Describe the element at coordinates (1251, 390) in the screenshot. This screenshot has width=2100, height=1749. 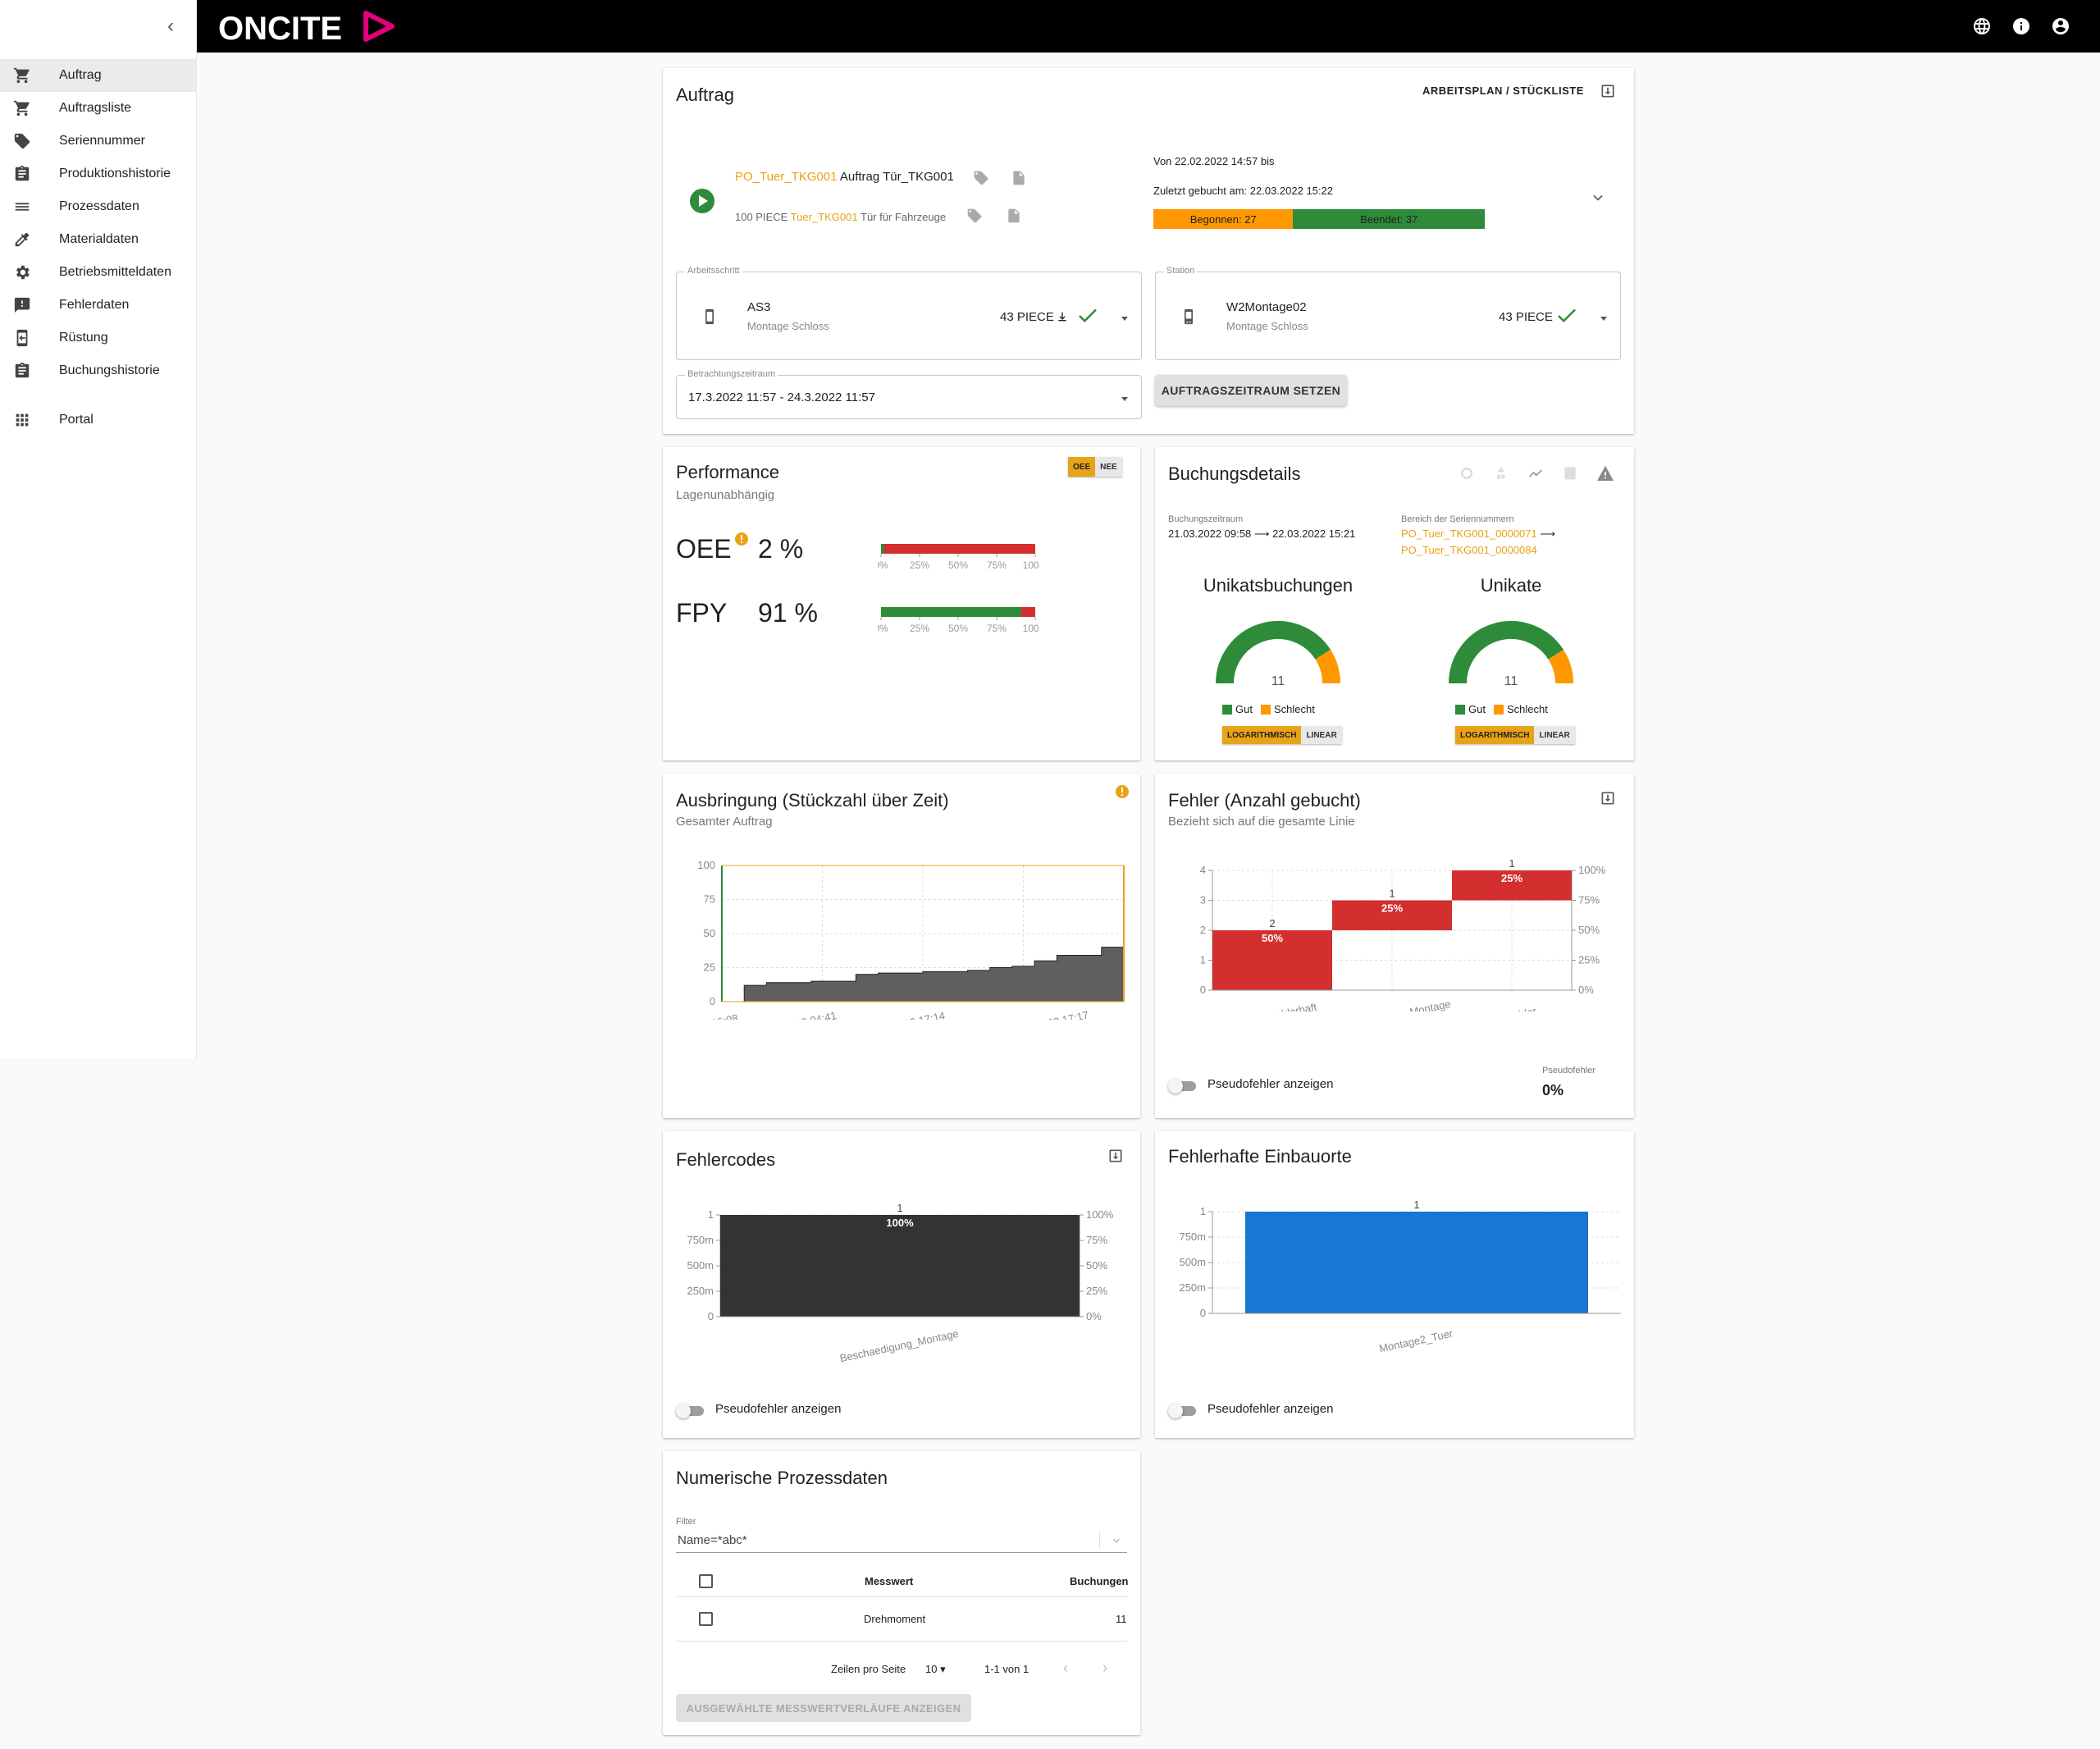
I see `set-period-button: AUFTRAGSZEITRAUM SETZEN` at that location.